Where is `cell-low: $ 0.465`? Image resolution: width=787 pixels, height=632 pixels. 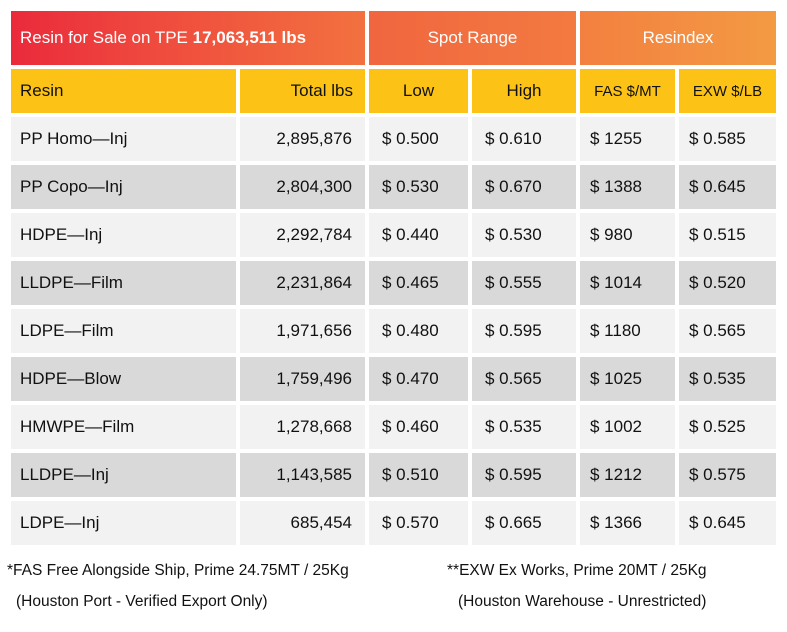
cell-low: $ 0.465 is located at coordinates (420, 285).